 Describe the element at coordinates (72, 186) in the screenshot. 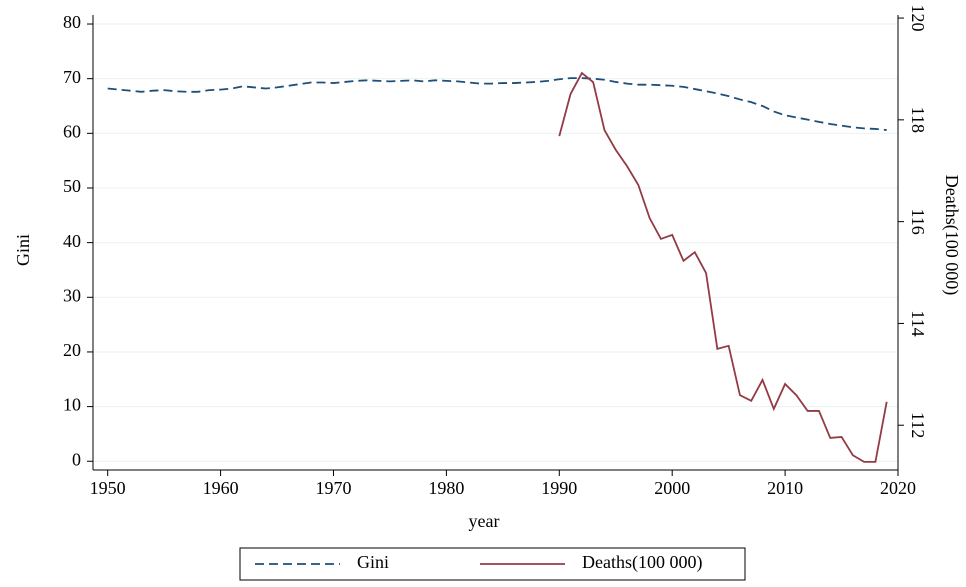

I see `y-tick-label: 50` at that location.